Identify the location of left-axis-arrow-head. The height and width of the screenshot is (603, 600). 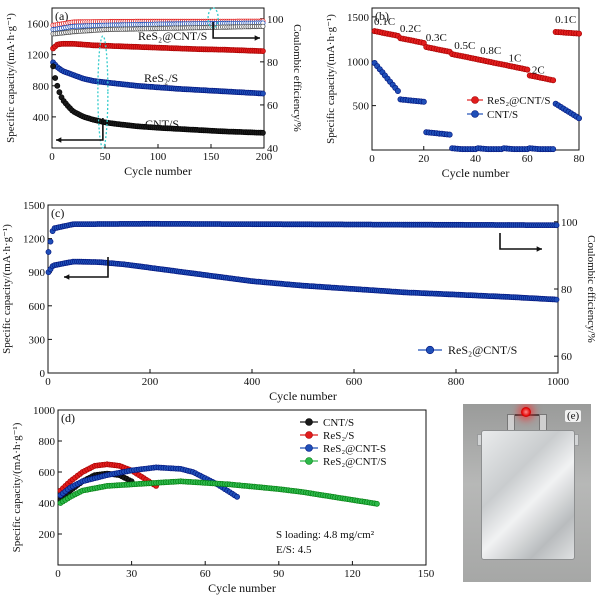
(59, 140).